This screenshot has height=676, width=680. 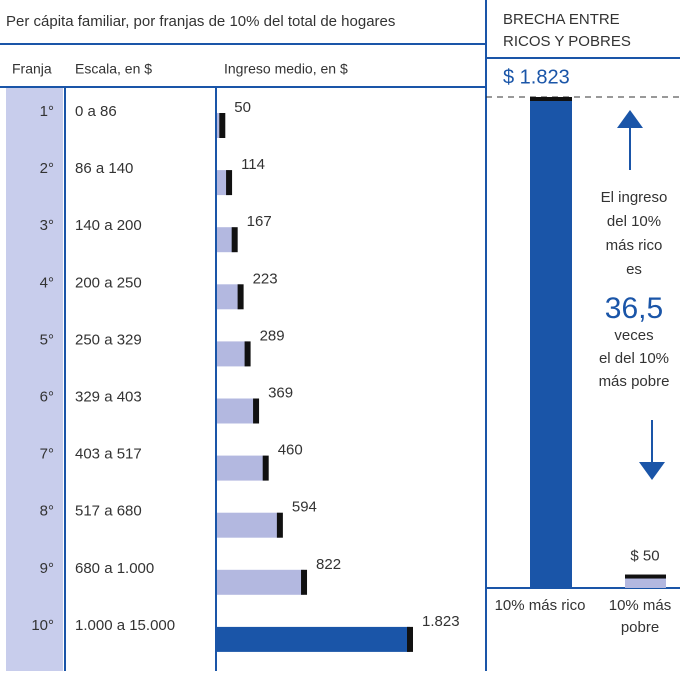 I want to click on escala: 1.000 a 15.000, so click(x=125, y=625).